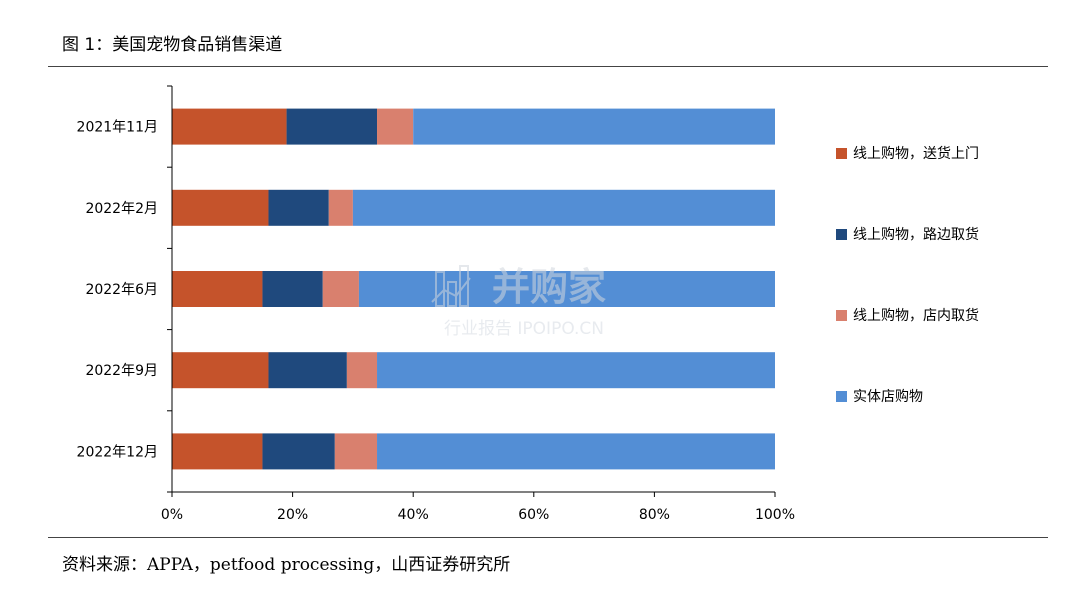 Image resolution: width=1084 pixels, height=595 pixels. What do you see at coordinates (121, 371) in the screenshot?
I see `y-tick-label: 2022年9月` at bounding box center [121, 371].